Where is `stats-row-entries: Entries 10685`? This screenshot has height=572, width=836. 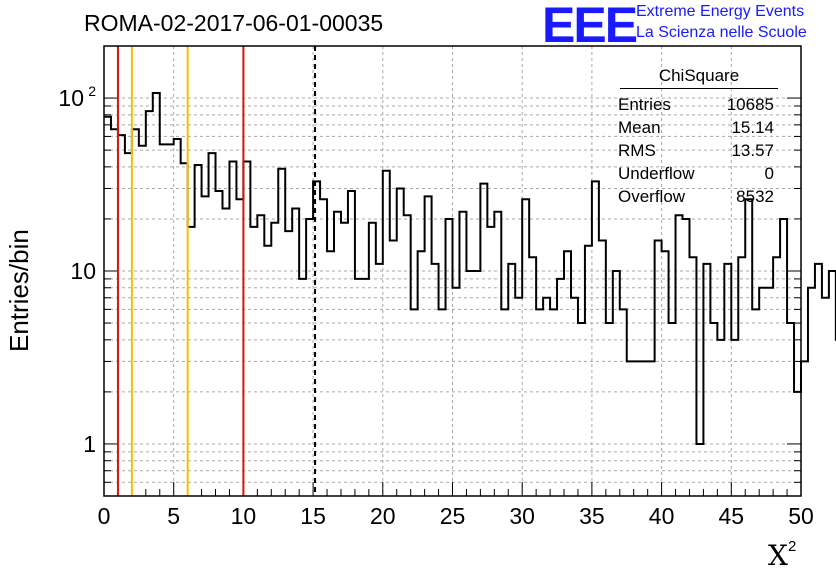 stats-row-entries: Entries 10685 is located at coordinates (694, 104).